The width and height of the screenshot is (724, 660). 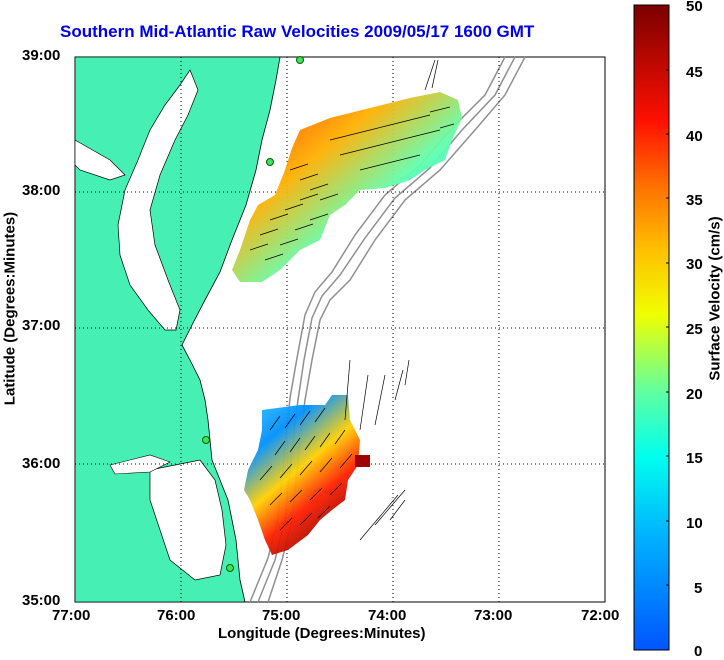 What do you see at coordinates (698, 651) in the screenshot?
I see `colorbar-tick-label: 0` at bounding box center [698, 651].